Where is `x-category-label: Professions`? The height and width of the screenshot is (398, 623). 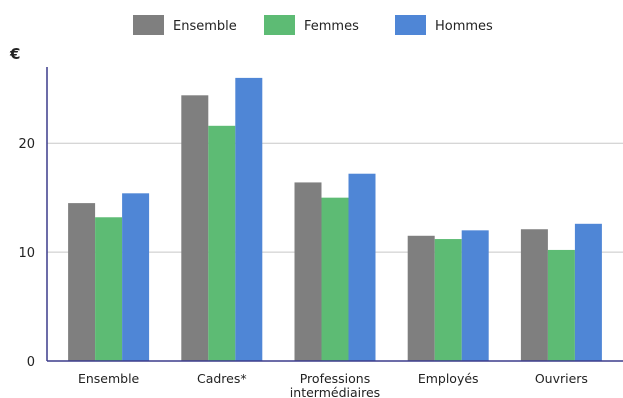 x-category-label: Professions is located at coordinates (335, 378).